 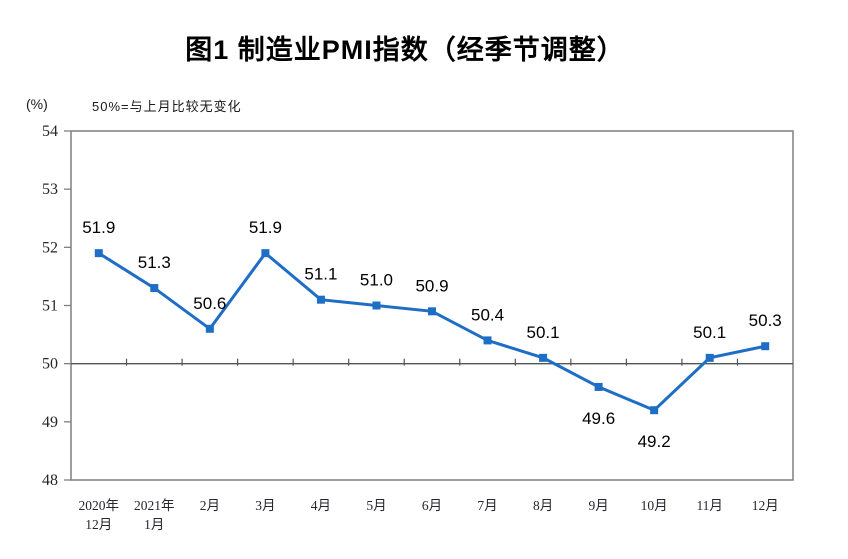 I want to click on data-point-label: 51.0, so click(x=376, y=280).